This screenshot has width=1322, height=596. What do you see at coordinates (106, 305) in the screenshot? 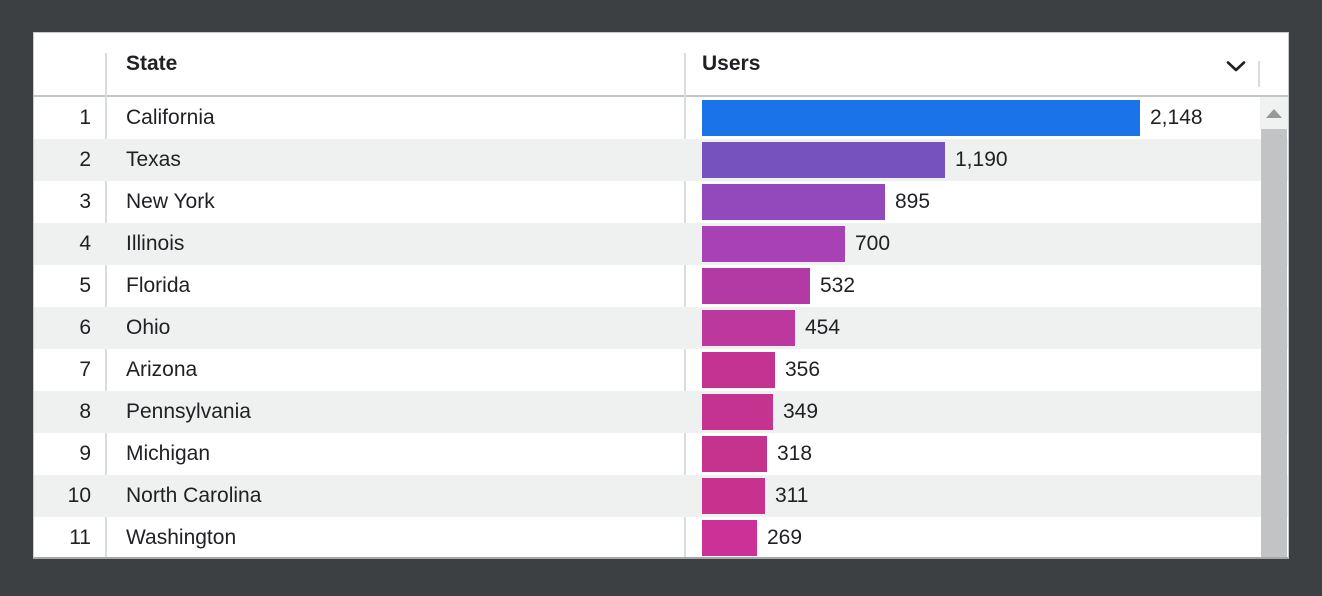
I see `rank-column-divider` at bounding box center [106, 305].